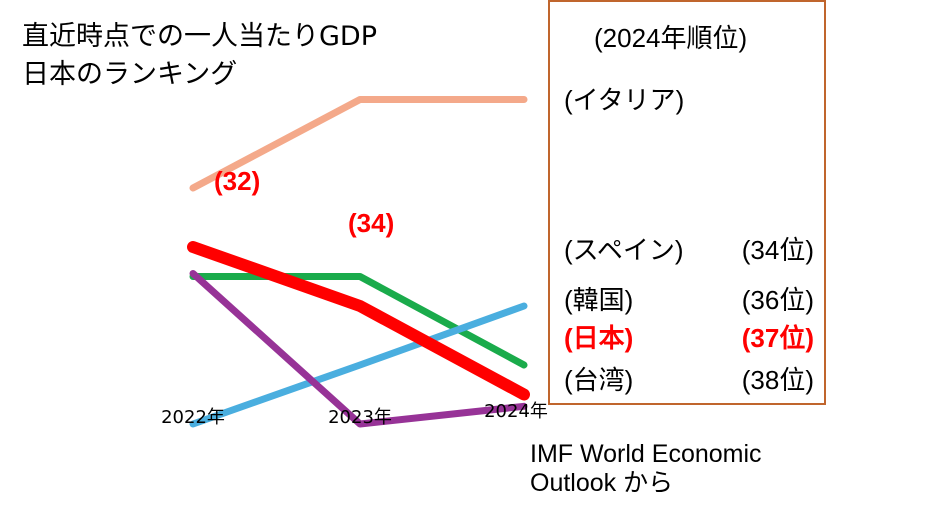  I want to click on legend-row-japan-name: (日本), so click(599, 338).